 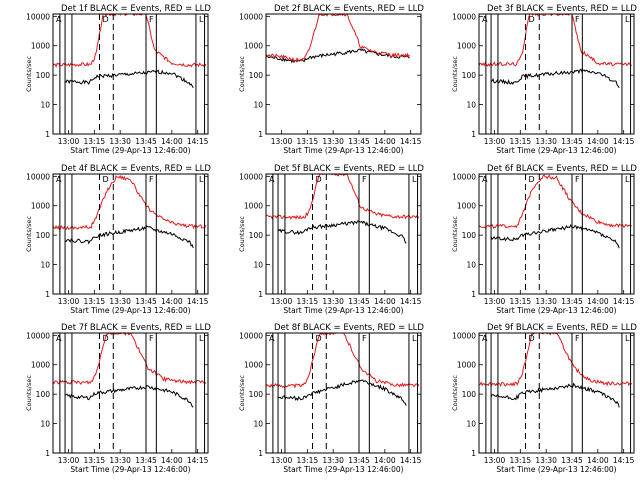 I want to click on panel-title: Det 1f BLACK = Events, RED = LLD, so click(x=136, y=9).